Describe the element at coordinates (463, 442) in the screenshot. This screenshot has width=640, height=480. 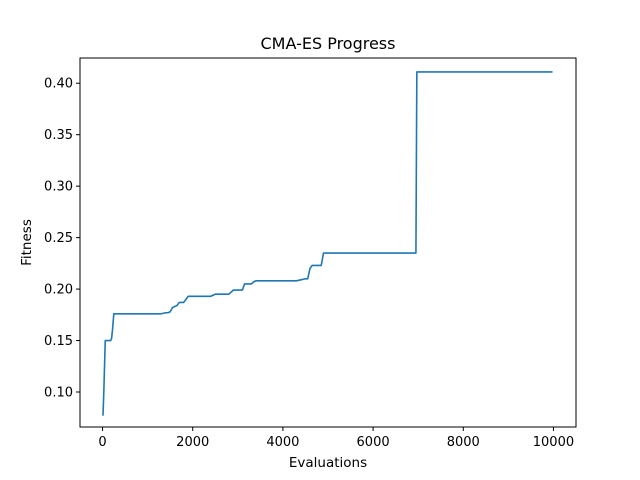
I see `x-tick-label: 8000` at that location.